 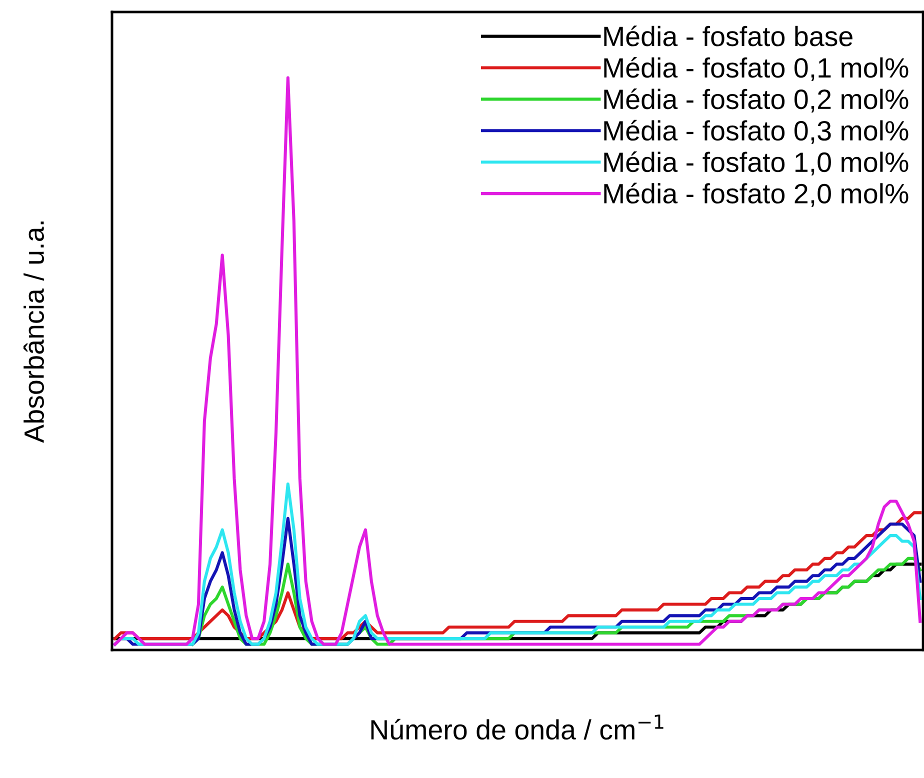 I want to click on legend-label: Média - fosfato 1,0 mol%, so click(x=756, y=163).